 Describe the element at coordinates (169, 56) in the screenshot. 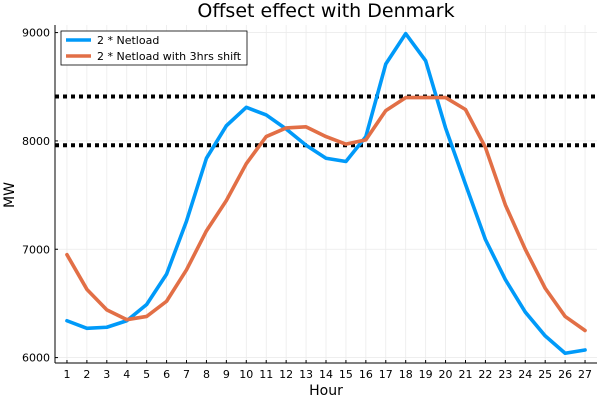

I see `legend-label-2: 2 * Netload with 3hrs shift` at that location.